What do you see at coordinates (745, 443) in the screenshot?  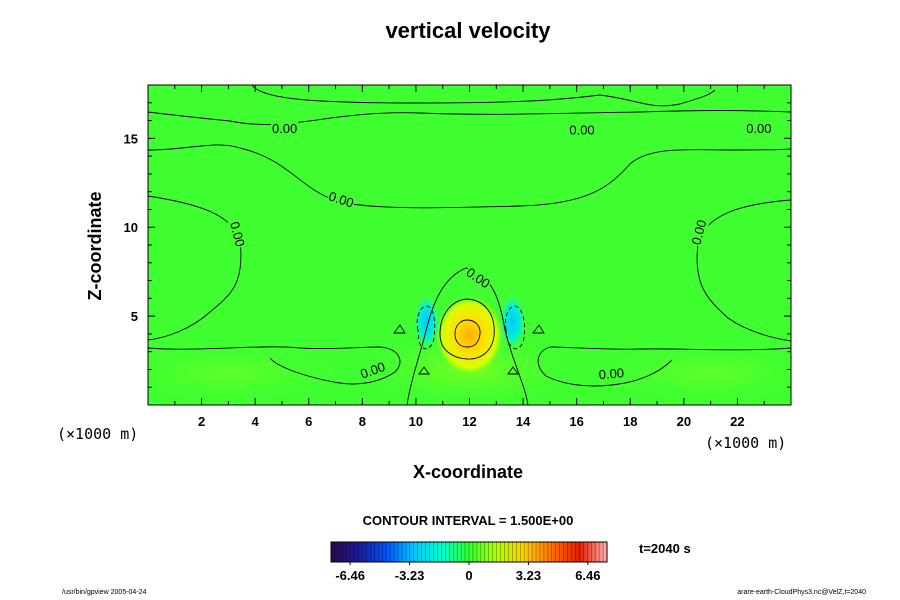 I see `x-unit-label: (×1000 m)` at bounding box center [745, 443].